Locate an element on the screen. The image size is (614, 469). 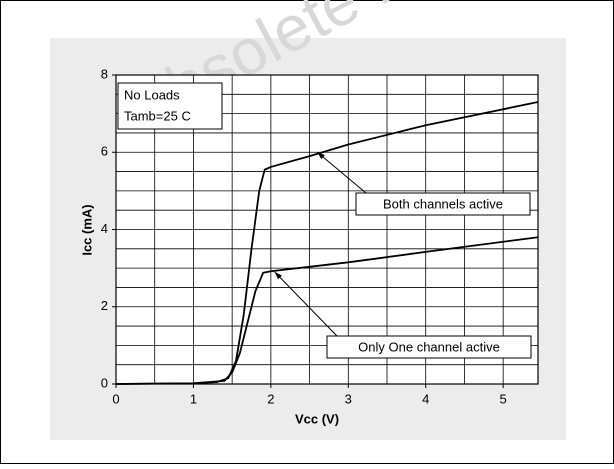
annotation: No Loads is located at coordinates (152, 94).